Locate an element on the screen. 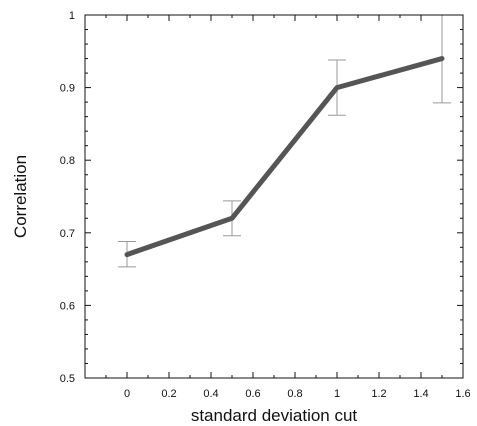  x-tick-label: 0 is located at coordinates (127, 394).